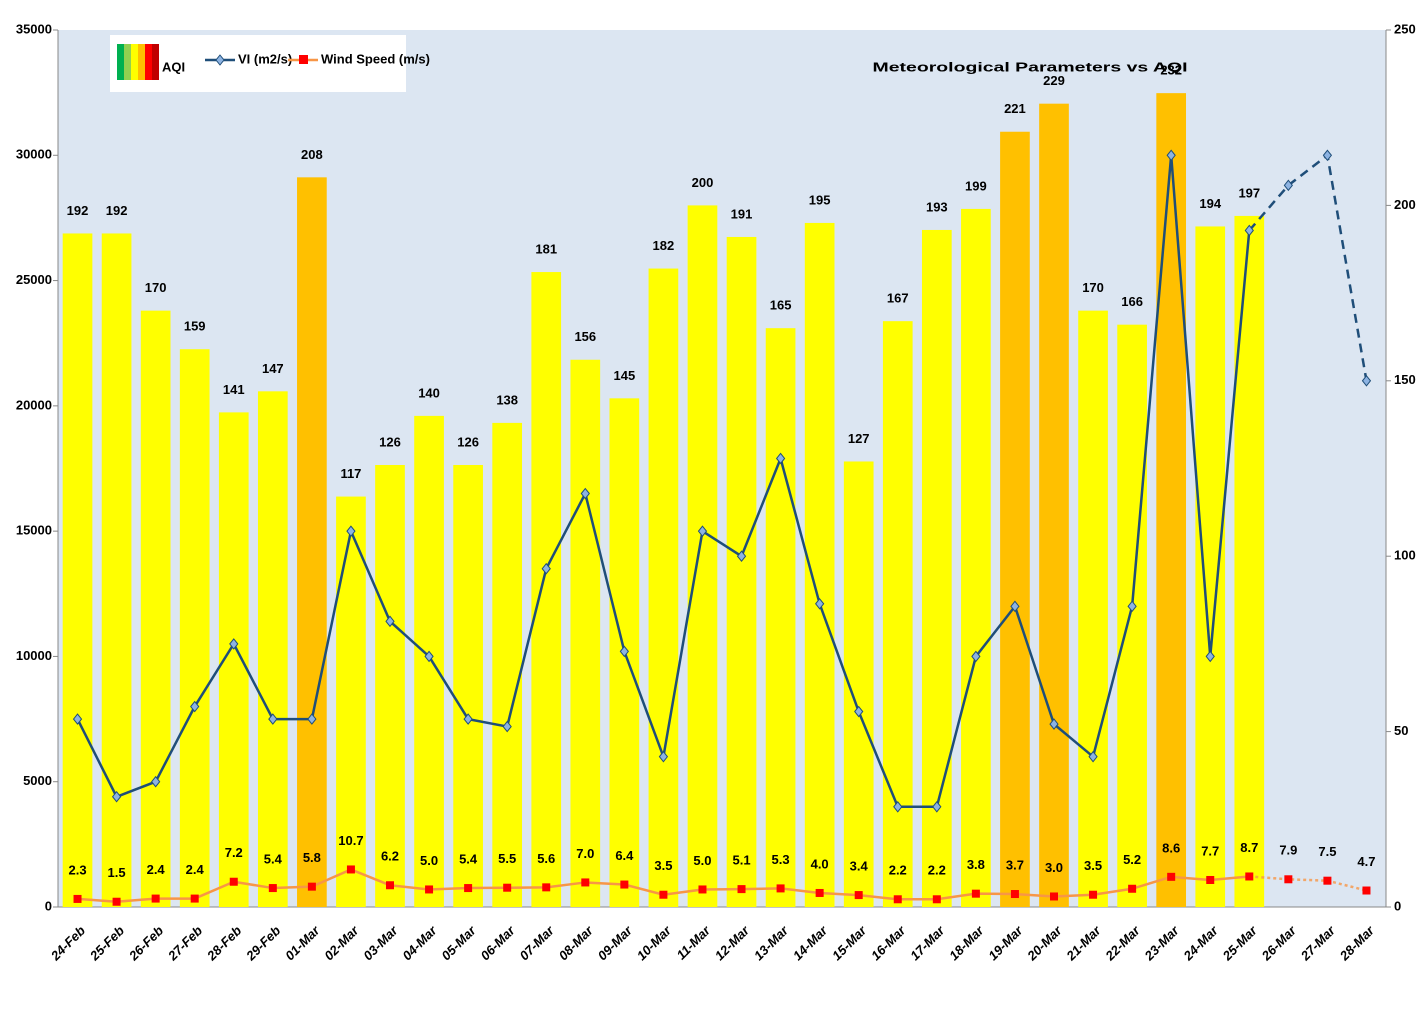 The width and height of the screenshot is (1421, 1014). I want to click on data-label: 5.5, so click(507, 858).